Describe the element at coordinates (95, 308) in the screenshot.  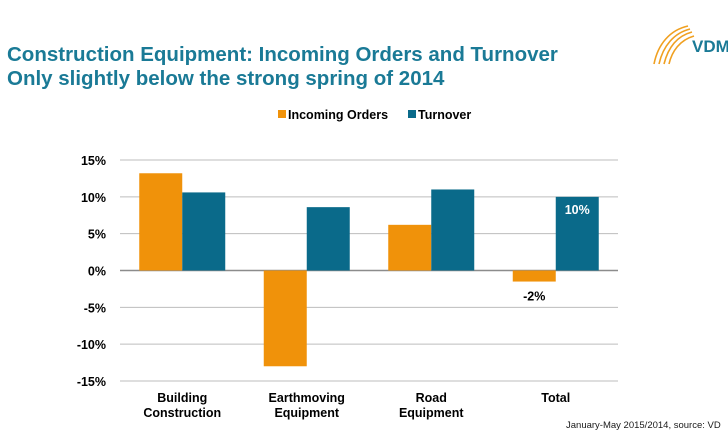
I see `y-tick-label: -5%` at that location.